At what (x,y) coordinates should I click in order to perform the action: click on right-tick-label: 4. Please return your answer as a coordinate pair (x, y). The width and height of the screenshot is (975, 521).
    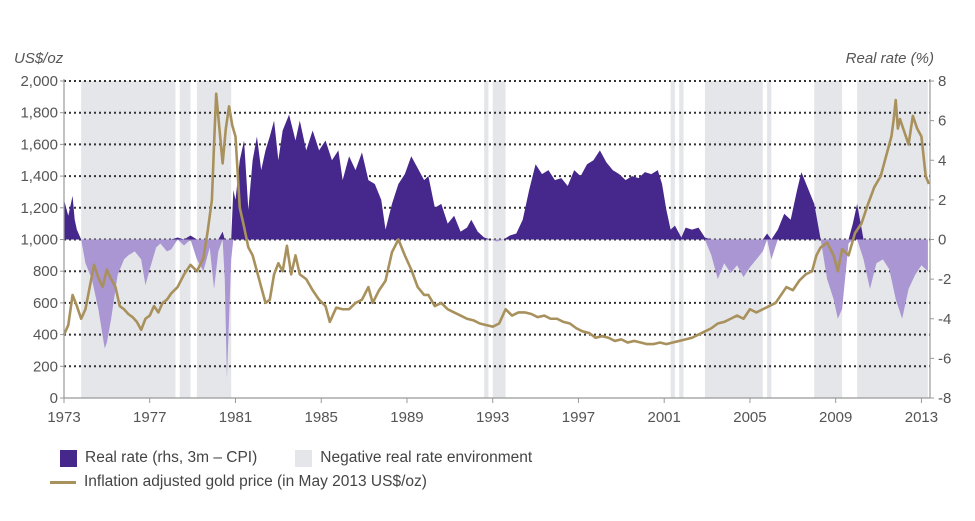
    Looking at the image, I should click on (942, 160).